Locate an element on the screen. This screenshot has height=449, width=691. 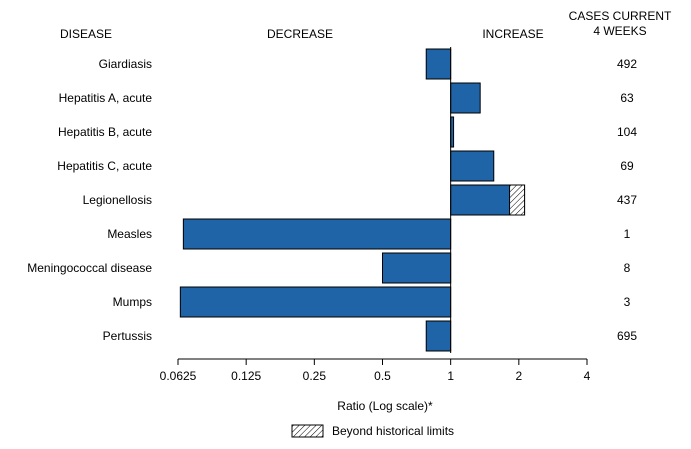
x-tick-label-2: 2 is located at coordinates (518, 376).